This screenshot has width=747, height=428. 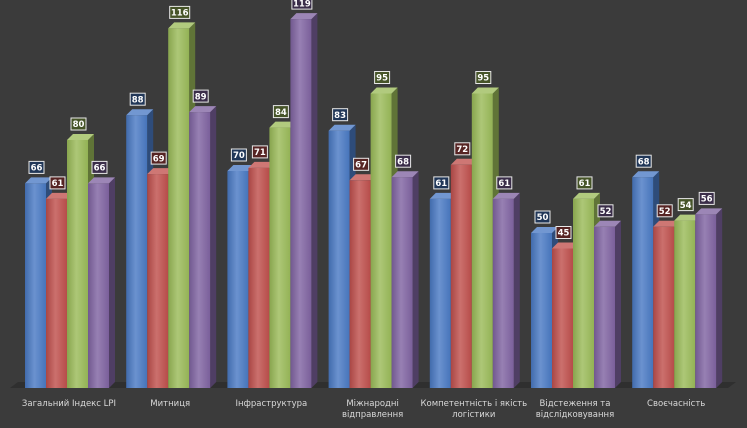 I want to click on category-label: Загальний Індекс LPI, so click(x=69, y=404).